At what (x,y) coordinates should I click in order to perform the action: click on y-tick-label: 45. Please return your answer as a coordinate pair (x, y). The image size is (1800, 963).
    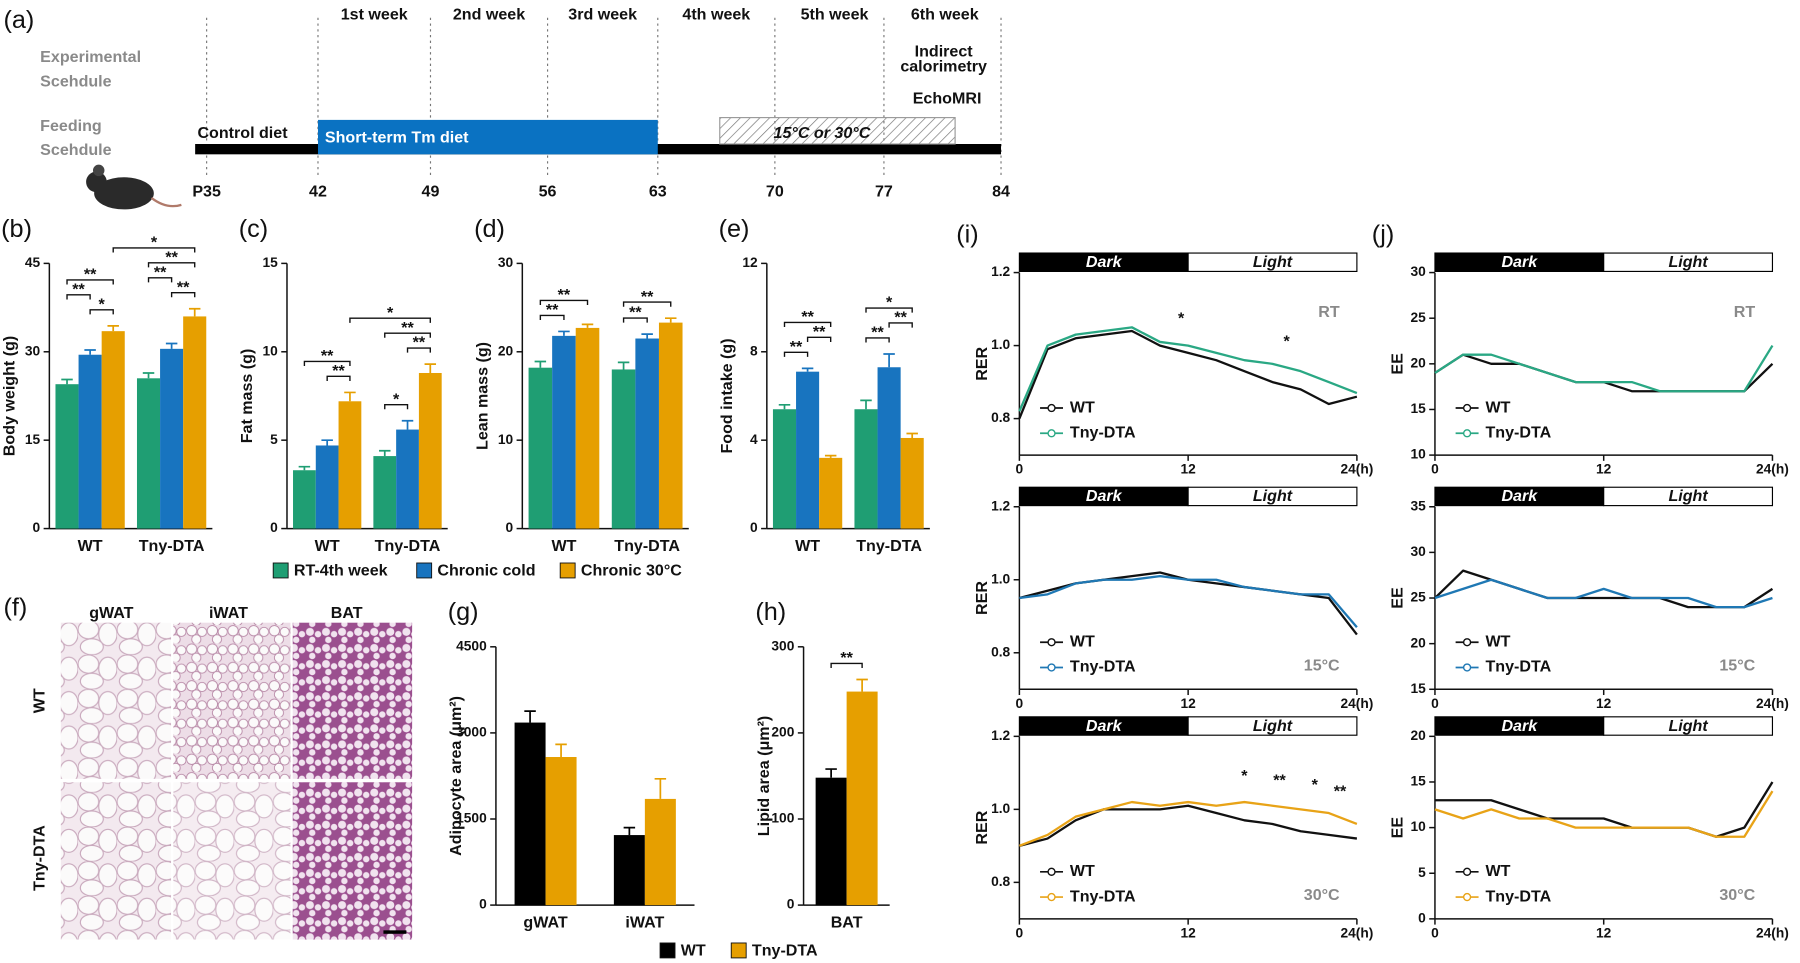
    Looking at the image, I should click on (33, 262).